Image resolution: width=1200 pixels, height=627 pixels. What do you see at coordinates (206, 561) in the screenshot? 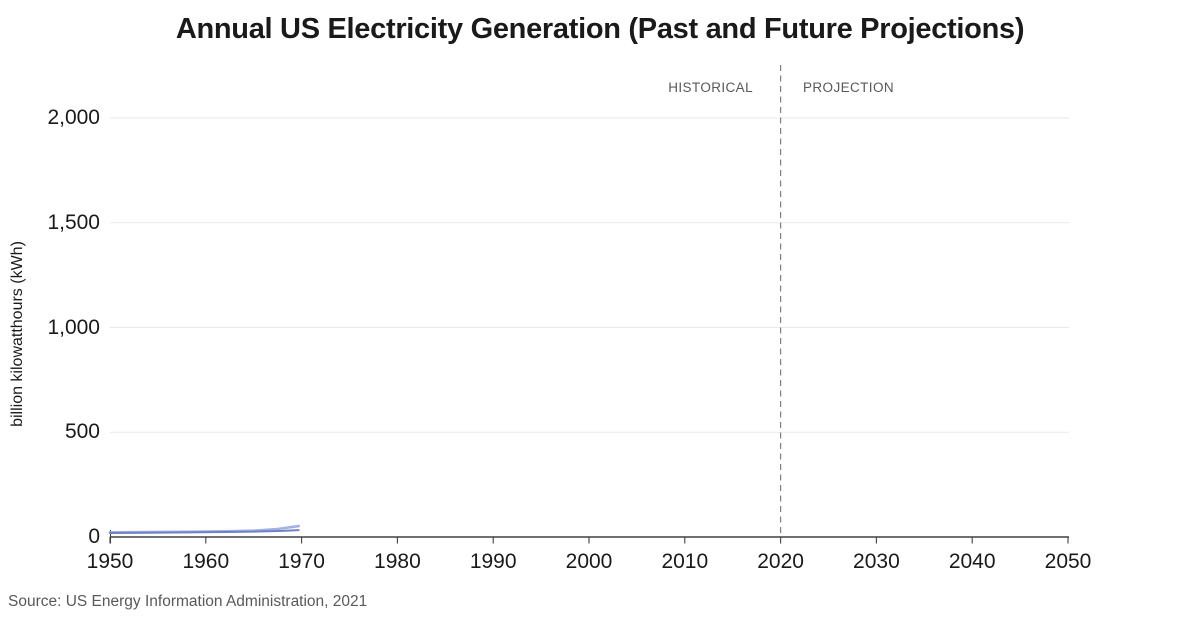
I see `x-tick-label: 1960` at bounding box center [206, 561].